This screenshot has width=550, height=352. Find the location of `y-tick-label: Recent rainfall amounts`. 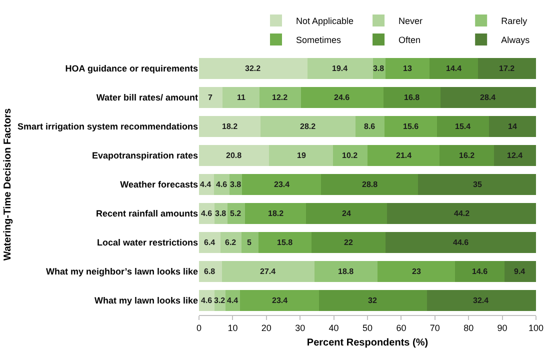

y-tick-label: Recent rainfall amounts is located at coordinates (147, 213).